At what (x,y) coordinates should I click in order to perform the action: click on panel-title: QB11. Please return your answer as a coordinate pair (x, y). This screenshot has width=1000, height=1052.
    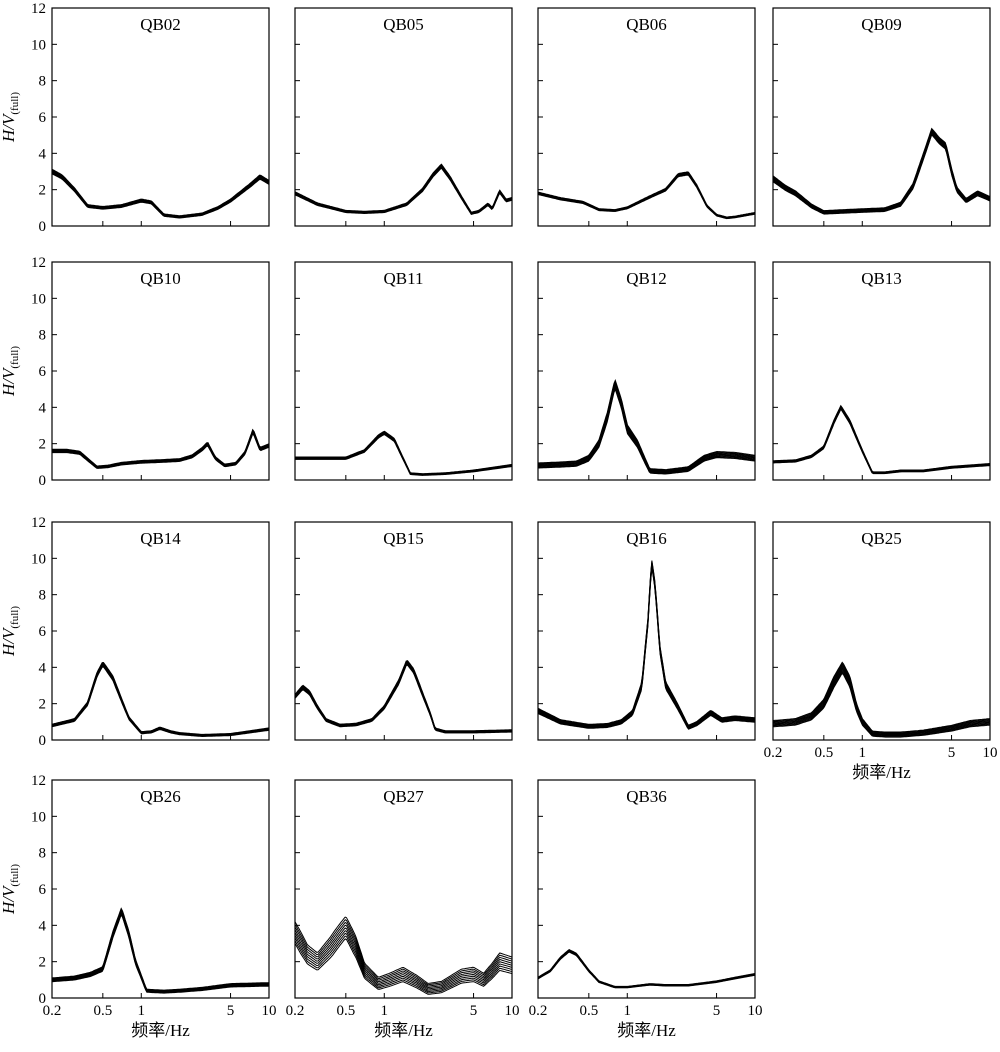
    Looking at the image, I should click on (404, 278).